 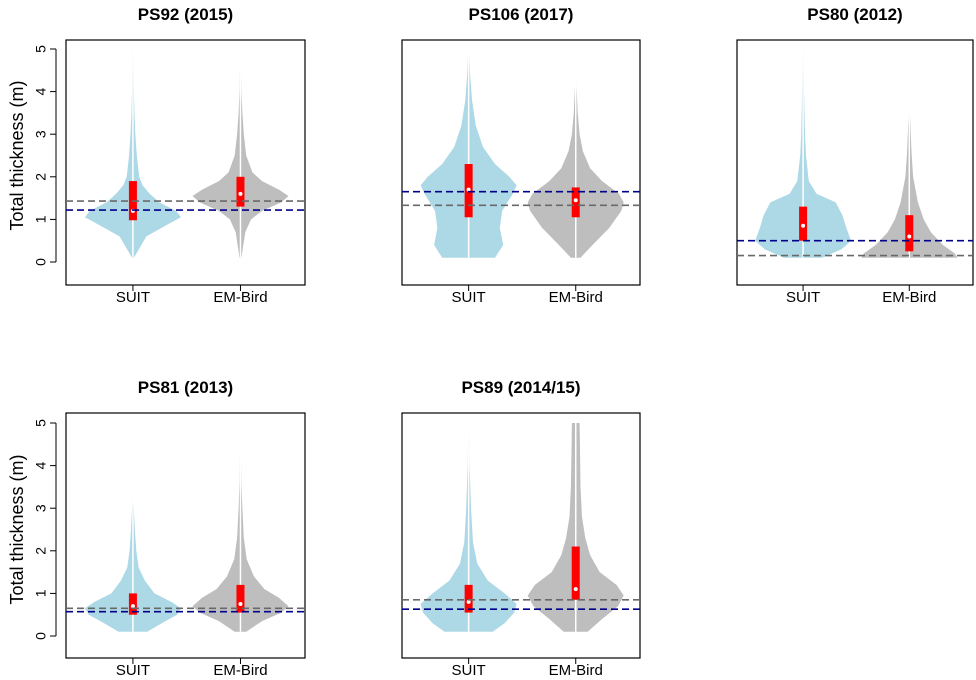 I want to click on panel-title: PS81 (2013), so click(x=185, y=387).